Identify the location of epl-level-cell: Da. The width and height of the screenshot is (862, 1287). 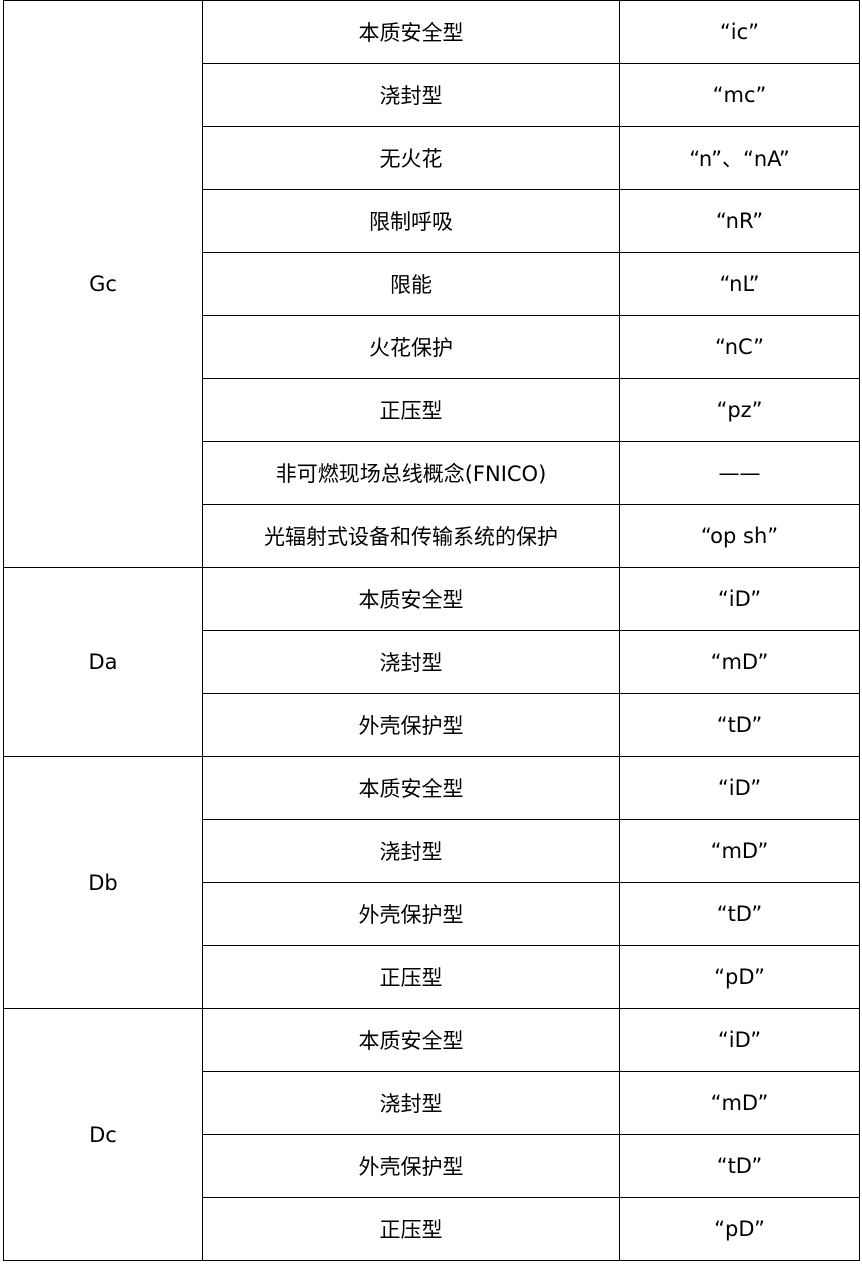
(103, 662).